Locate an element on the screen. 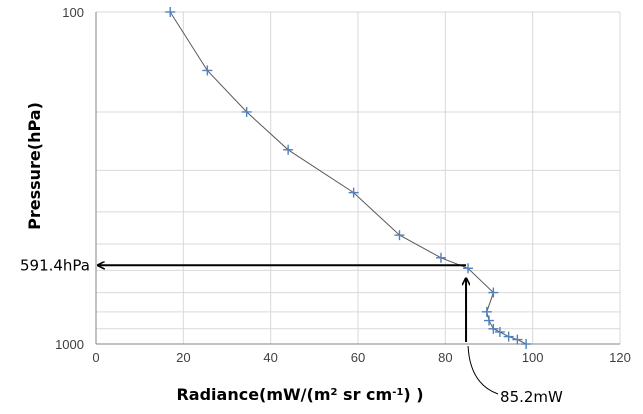 The width and height of the screenshot is (643, 414). x-tick-label: 40 is located at coordinates (270, 357).